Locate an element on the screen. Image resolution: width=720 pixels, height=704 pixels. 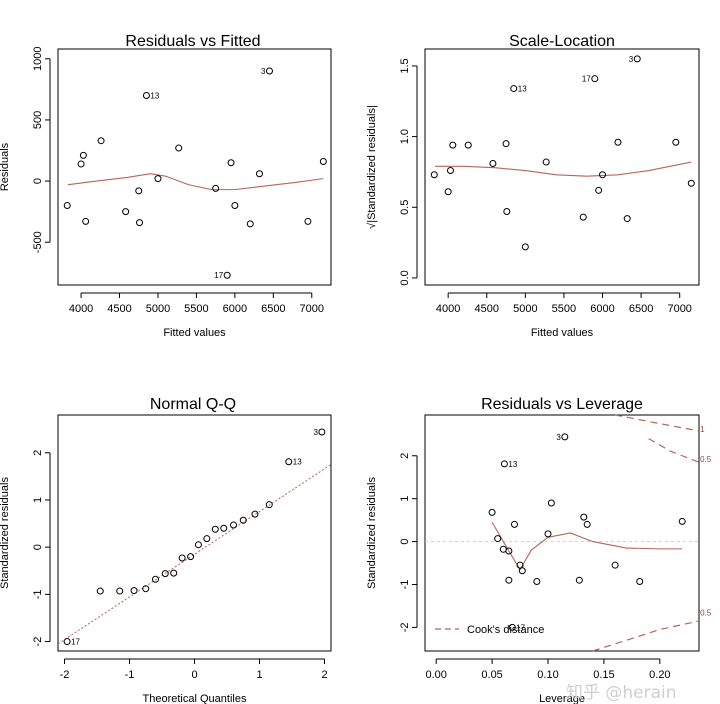
y-tick-label: 0.0 is located at coordinates (405, 277).